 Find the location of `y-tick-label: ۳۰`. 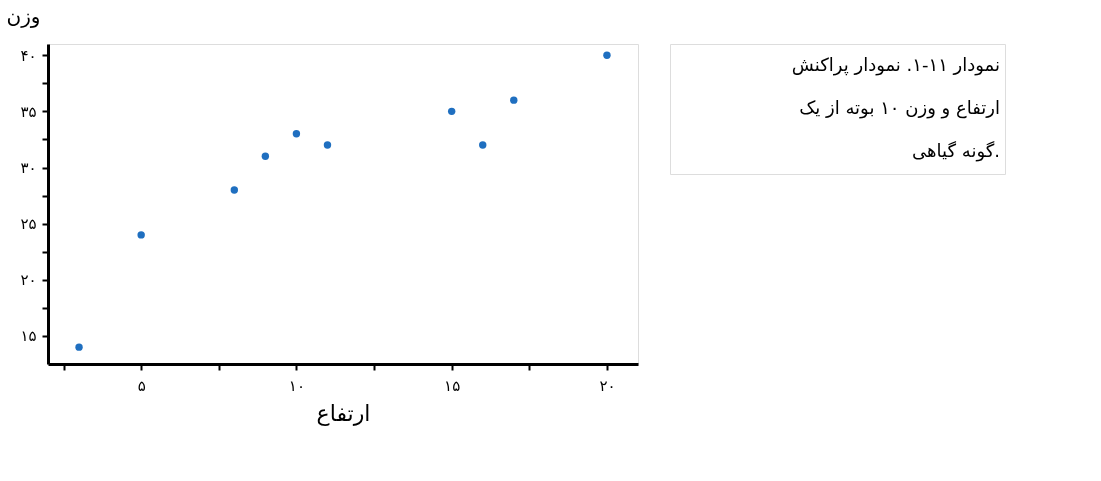

y-tick-label: ۳۰ is located at coordinates (28, 168).